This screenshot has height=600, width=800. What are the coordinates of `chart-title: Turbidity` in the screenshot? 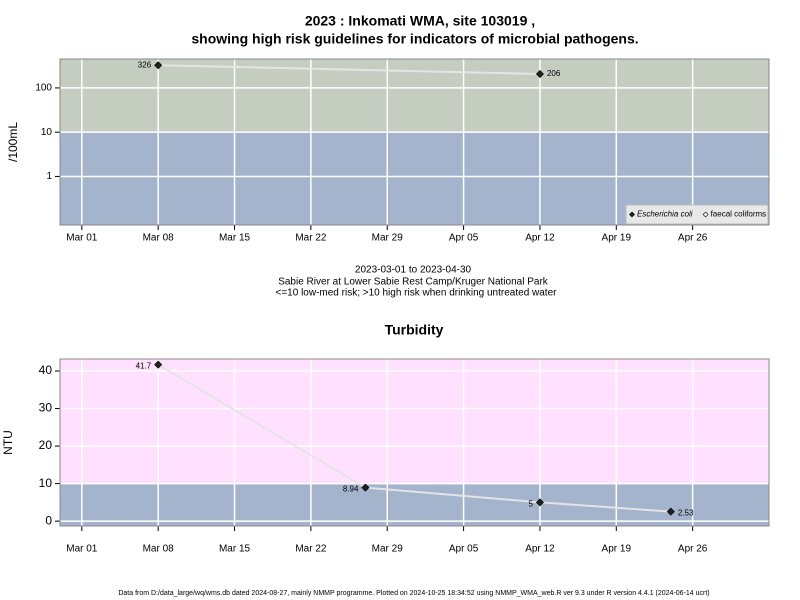 It's located at (414, 330).